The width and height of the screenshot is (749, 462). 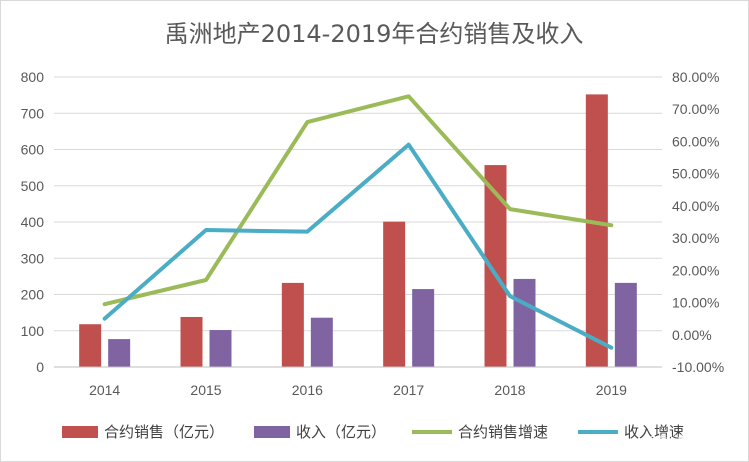 What do you see at coordinates (272, 432) in the screenshot?
I see `legend-revenue-swatch` at bounding box center [272, 432].